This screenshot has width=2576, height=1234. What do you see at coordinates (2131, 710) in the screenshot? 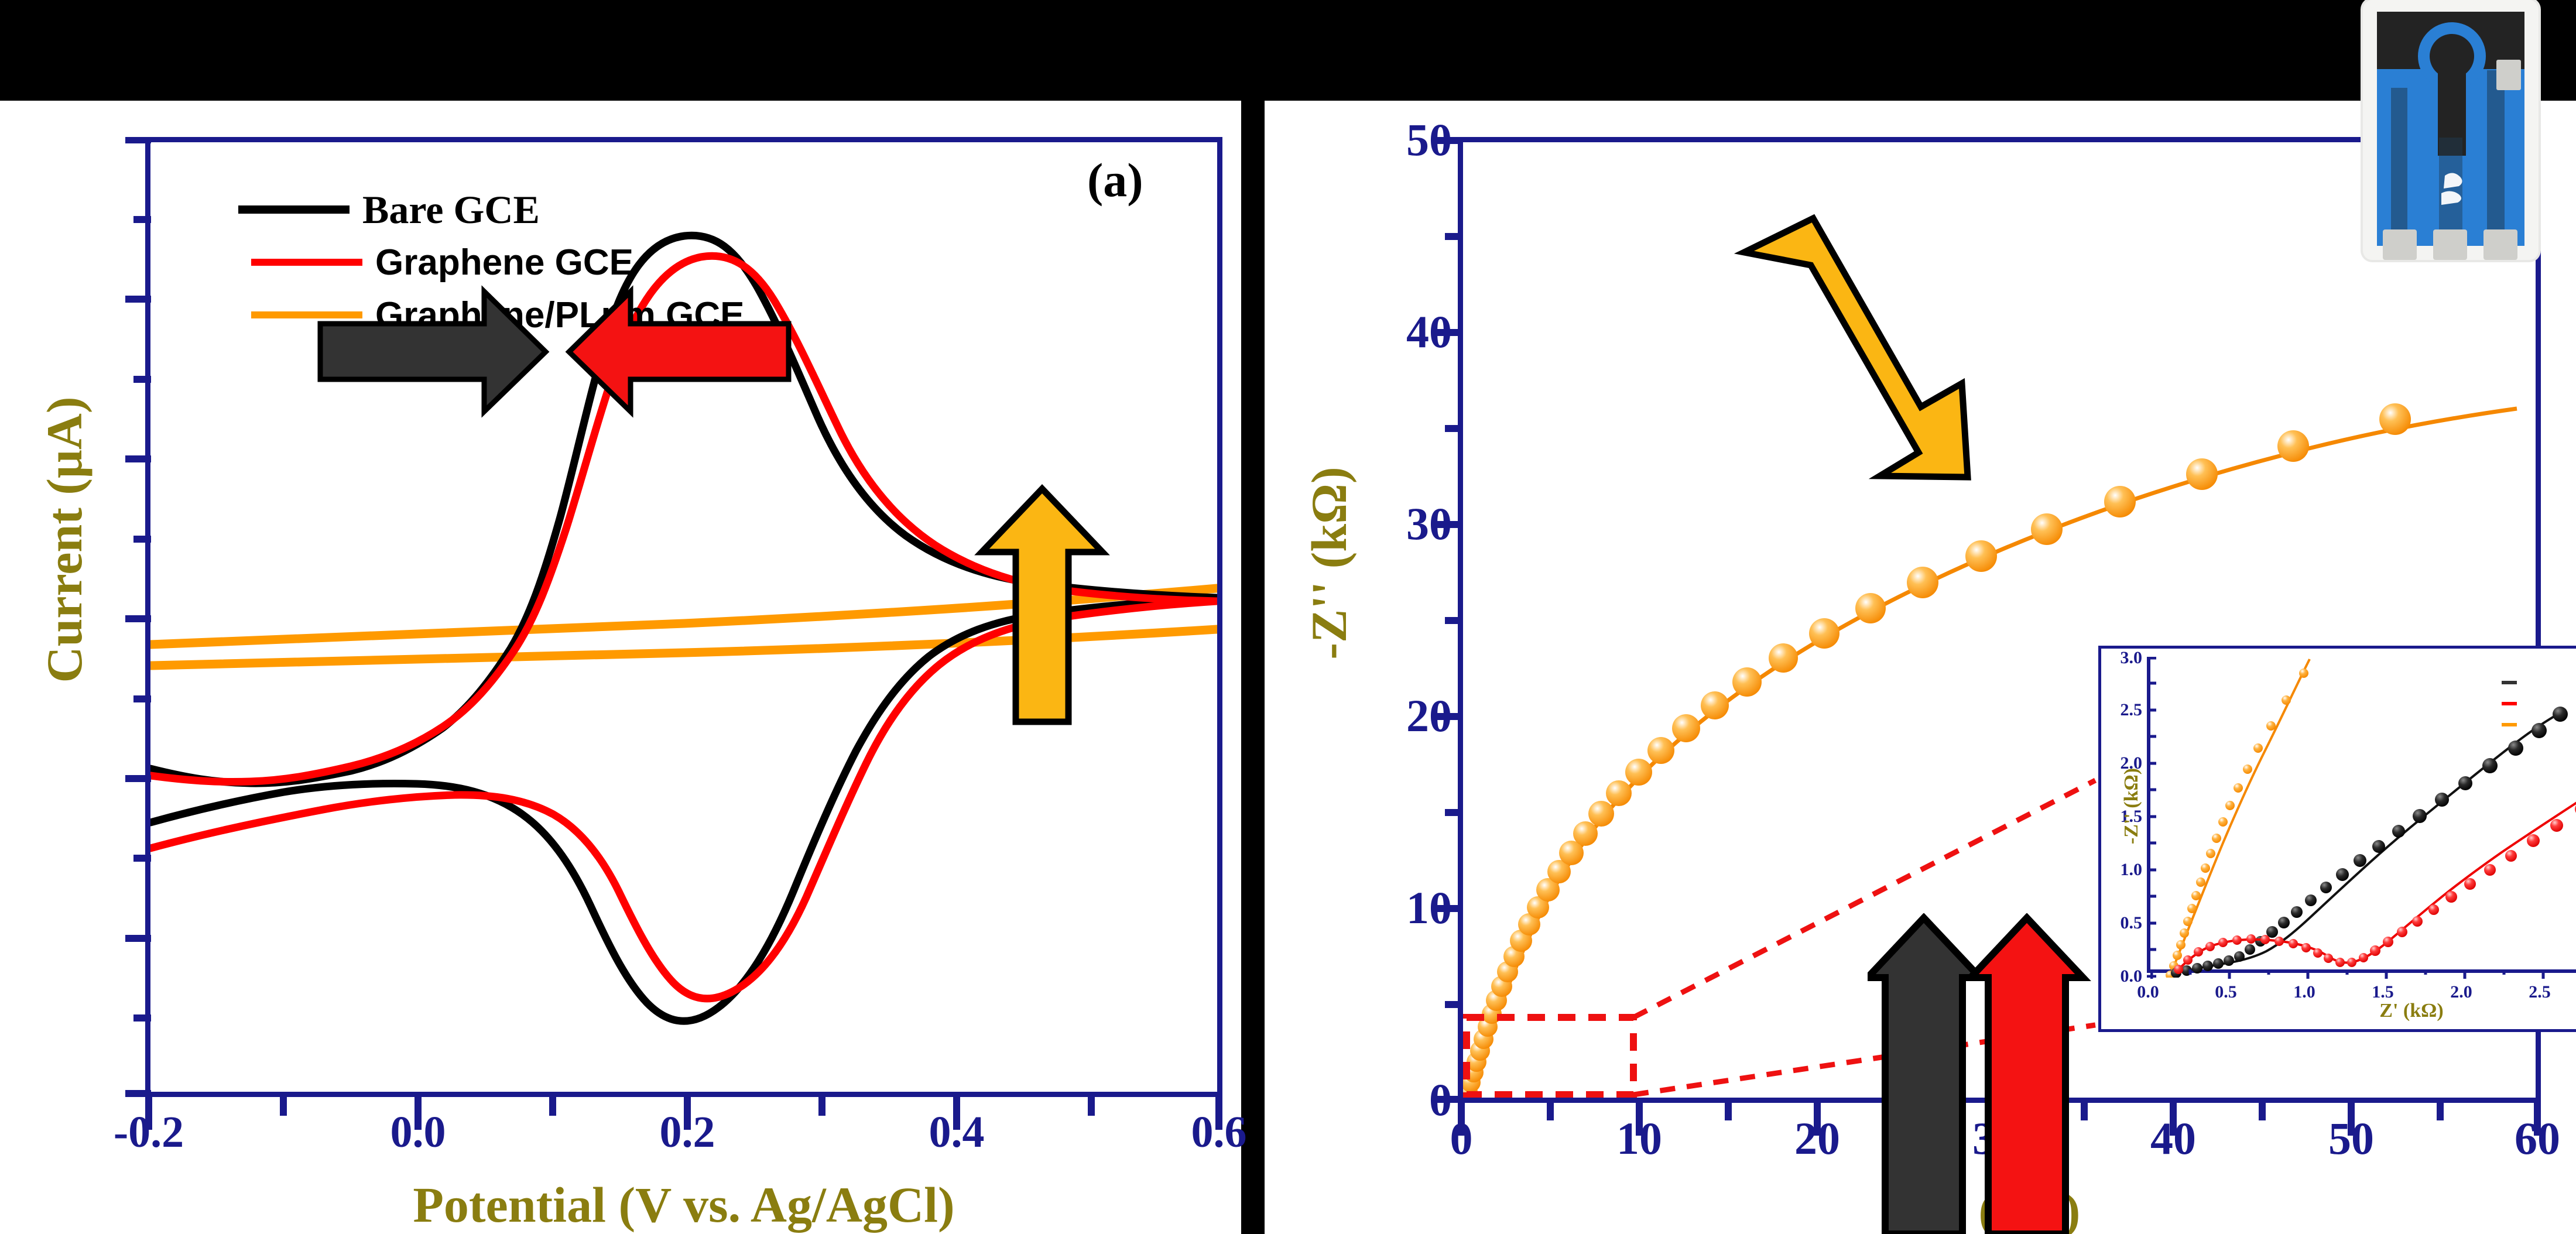
I see `inset-ytick-25: 2.5` at bounding box center [2131, 710].